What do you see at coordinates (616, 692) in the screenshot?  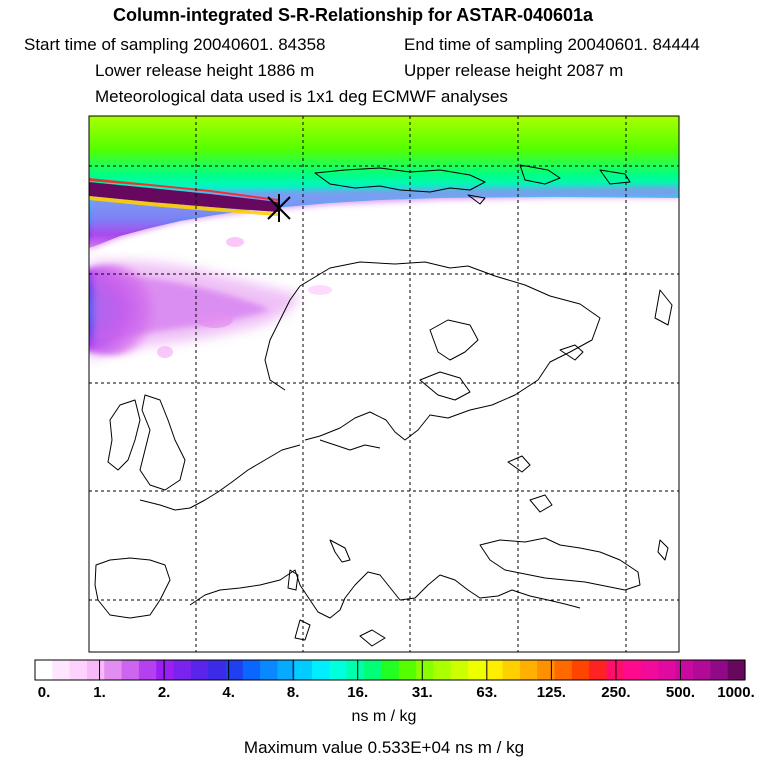 I see `colorbar-tick-label: 250.` at bounding box center [616, 692].